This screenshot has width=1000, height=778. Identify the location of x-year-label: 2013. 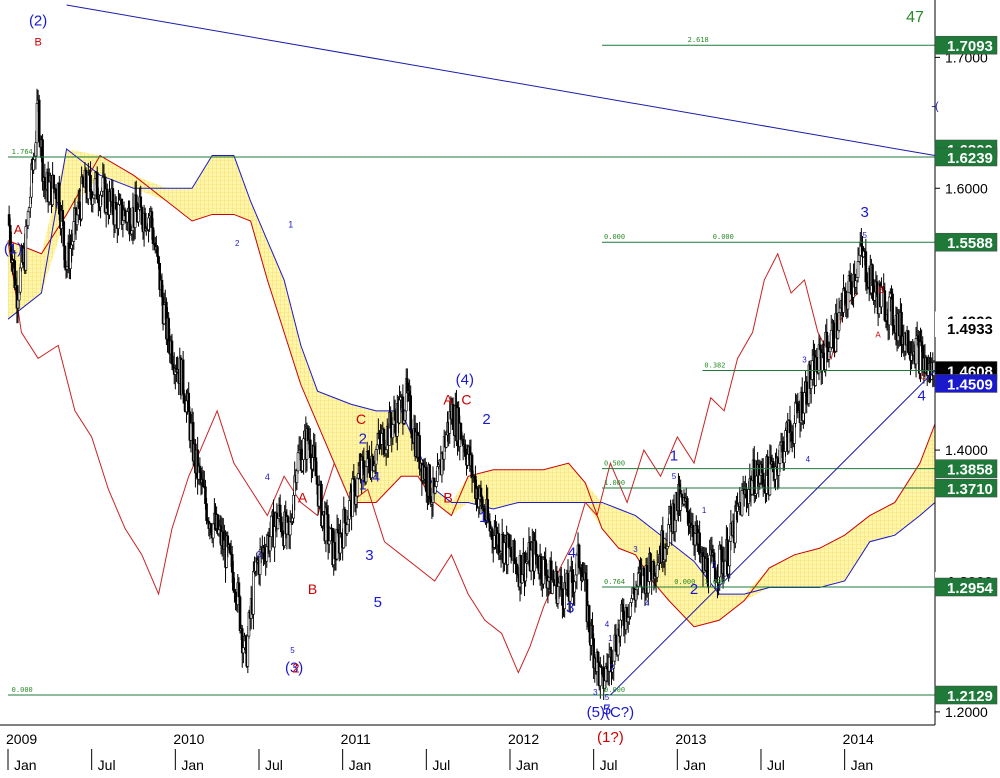
(690, 739).